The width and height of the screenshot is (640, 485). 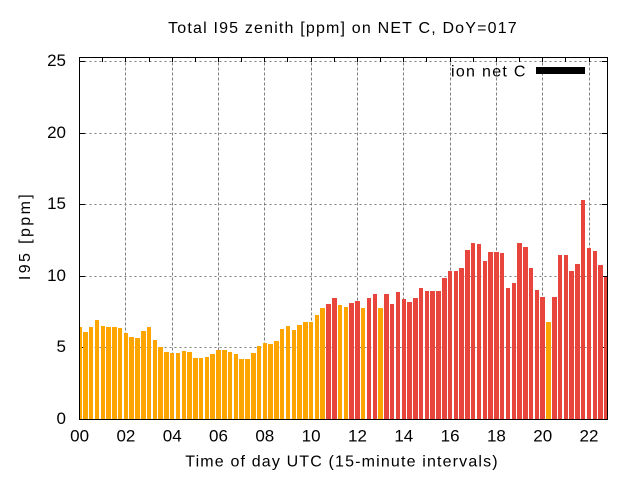 What do you see at coordinates (496, 436) in the screenshot?
I see `svg-text: 18` at bounding box center [496, 436].